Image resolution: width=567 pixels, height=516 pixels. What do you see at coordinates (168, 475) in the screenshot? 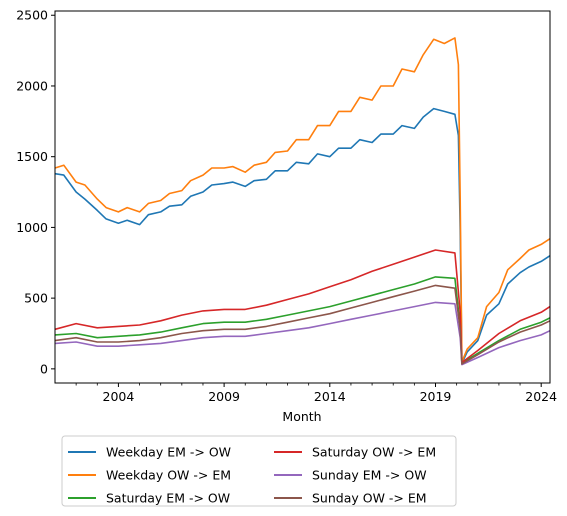
I see `legend-label: Weekday OW -> EM` at bounding box center [168, 475].